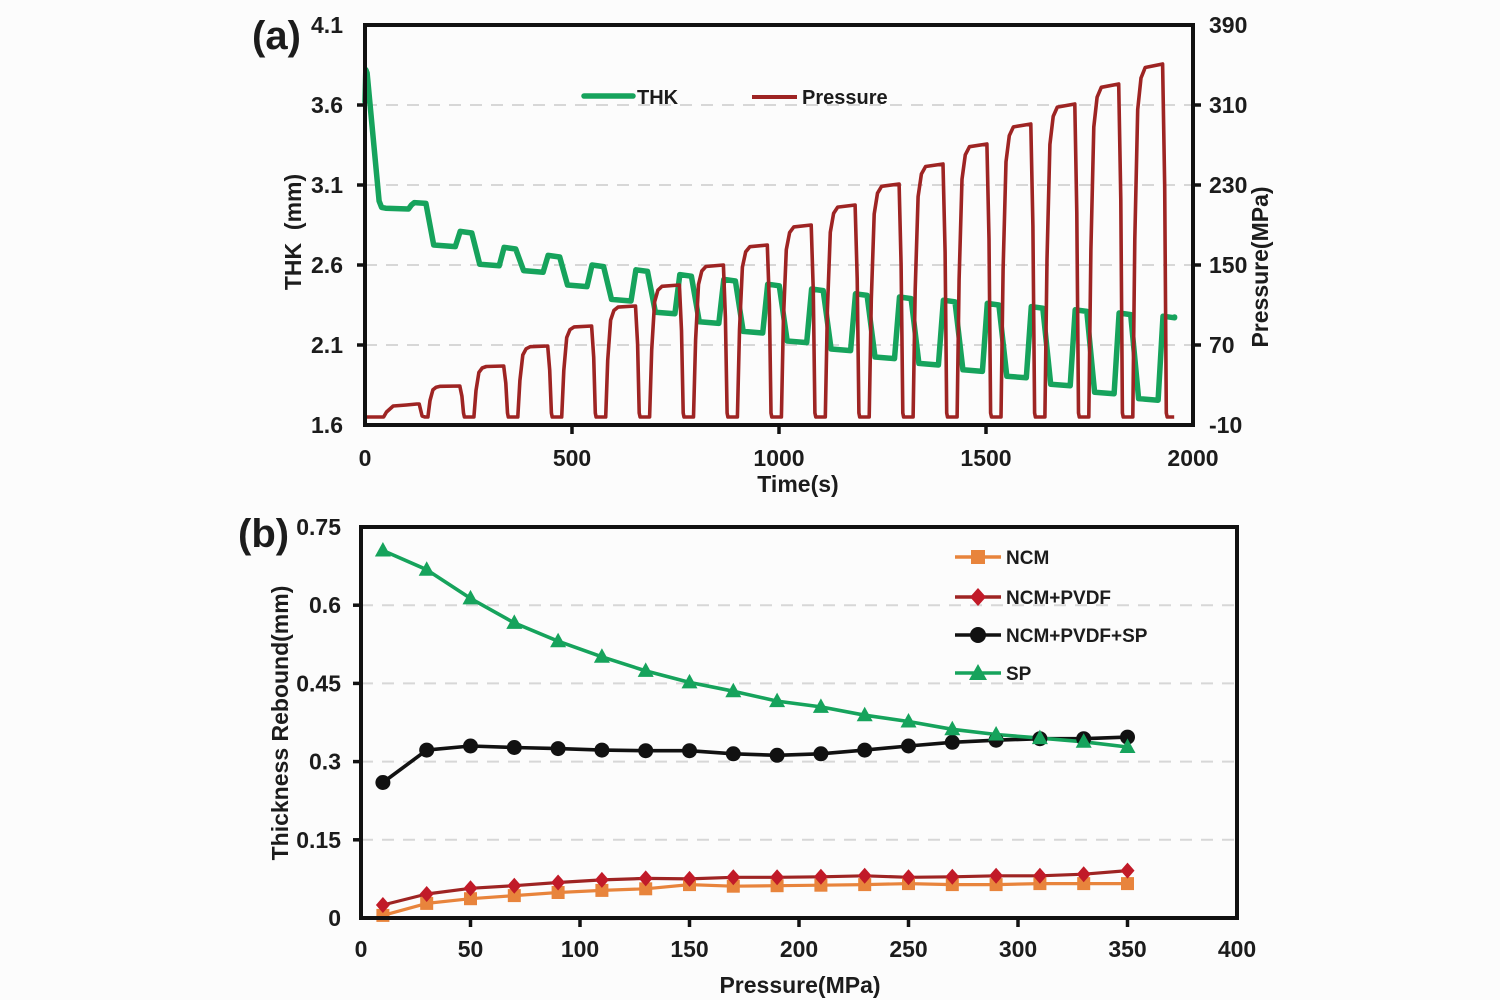  What do you see at coordinates (276, 36) in the screenshot?
I see `svg-text: (a)` at bounding box center [276, 36].